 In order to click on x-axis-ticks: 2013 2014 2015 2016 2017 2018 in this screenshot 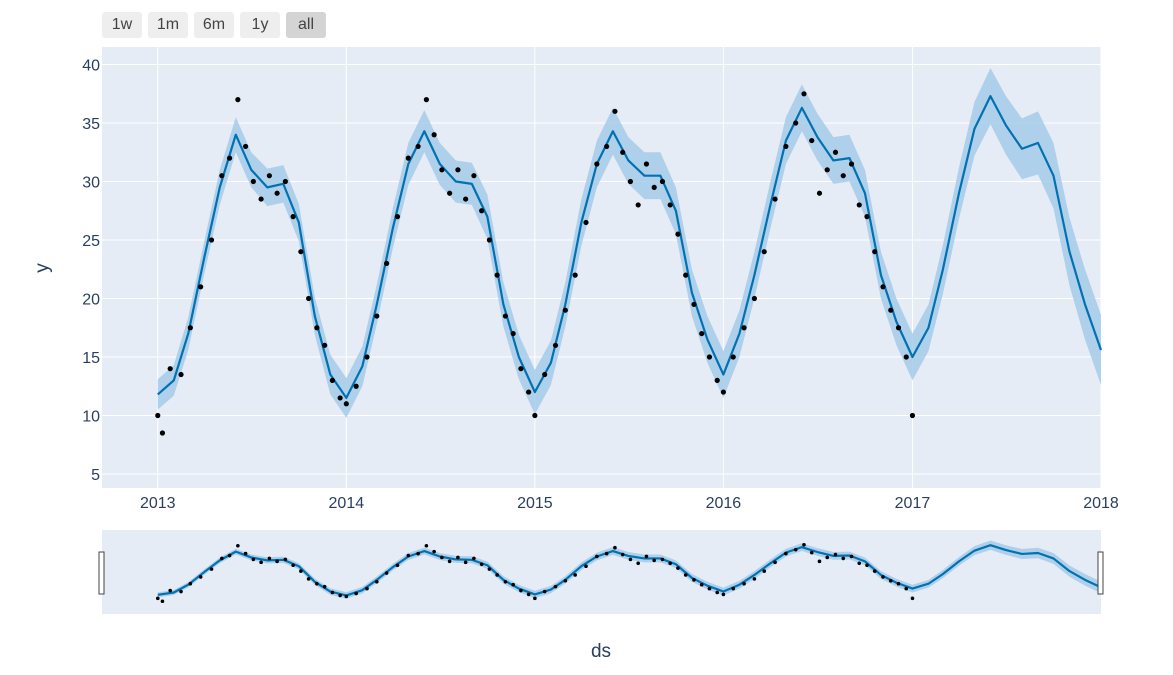, I will do `click(629, 503)`.